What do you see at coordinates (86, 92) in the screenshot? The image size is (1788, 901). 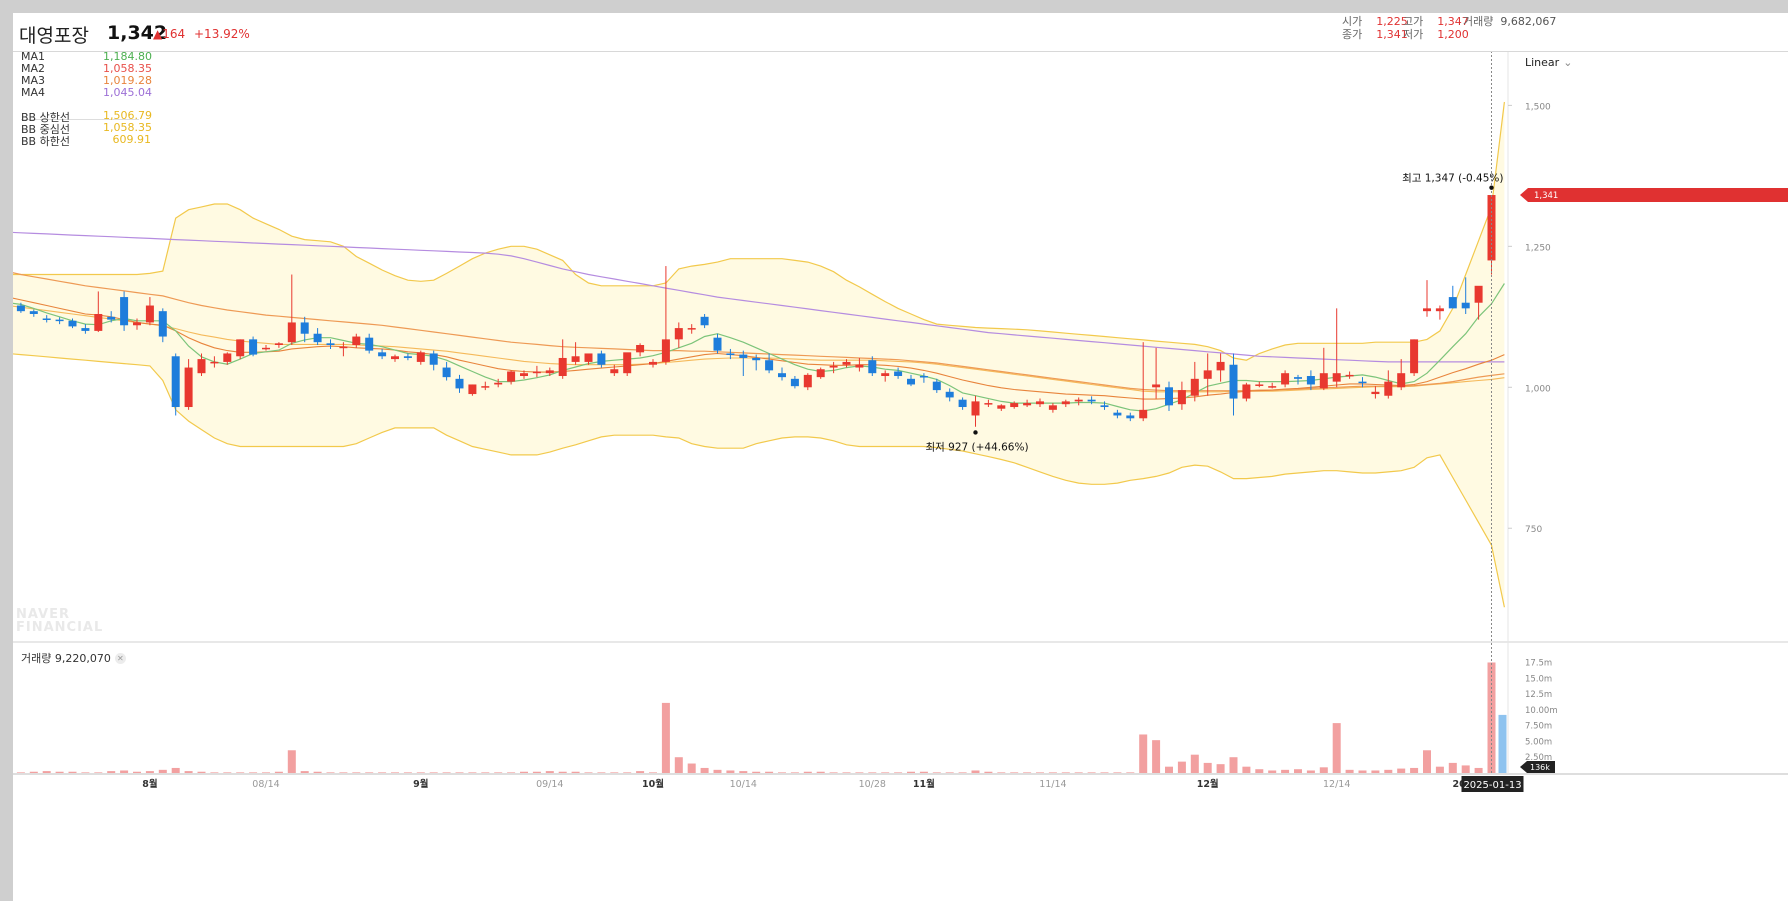 I see `legend-ma4: MA4 1,045.04` at bounding box center [86, 92].